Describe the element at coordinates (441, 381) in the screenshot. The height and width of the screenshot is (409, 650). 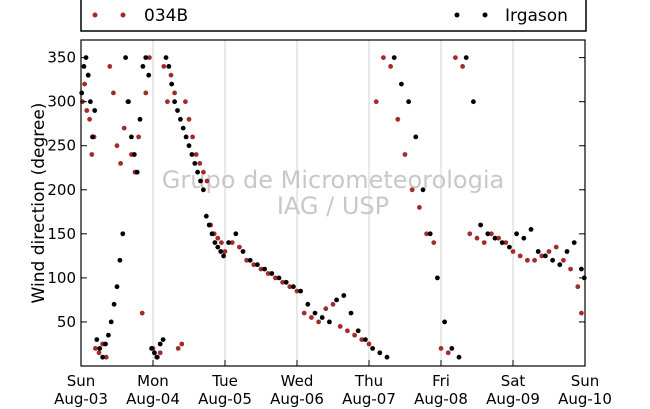
I see `xtick-day-5: Fri` at that location.